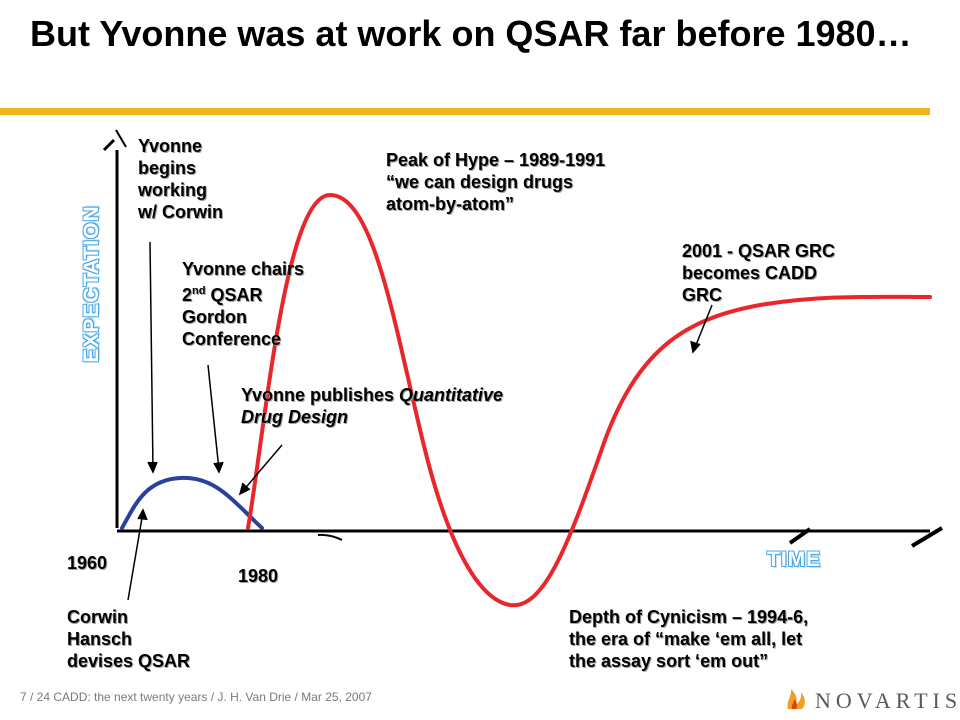 This screenshot has width=960, height=720. I want to click on novartis-logo: NOVARTIS, so click(887, 700).